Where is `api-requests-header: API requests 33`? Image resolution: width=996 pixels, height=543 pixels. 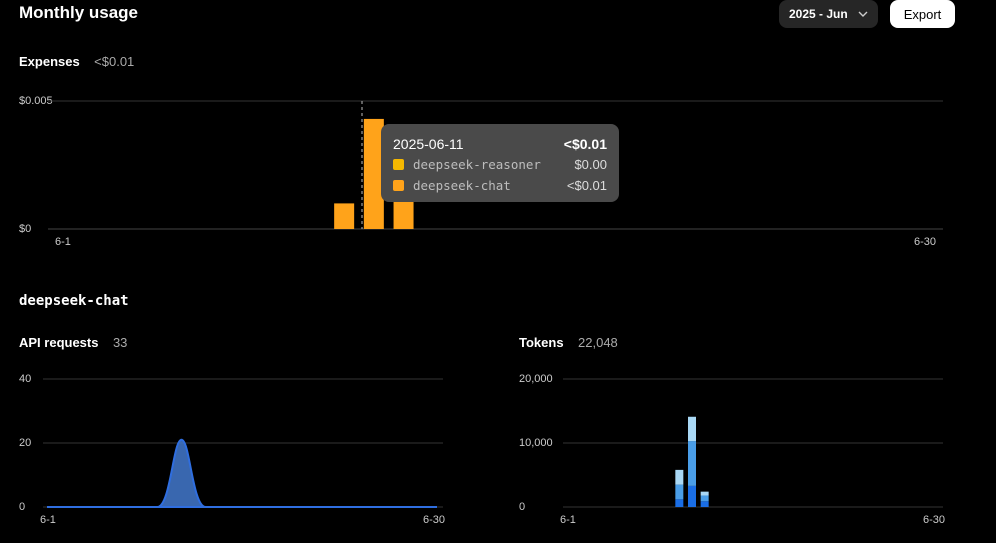 api-requests-header: API requests 33 is located at coordinates (73, 343).